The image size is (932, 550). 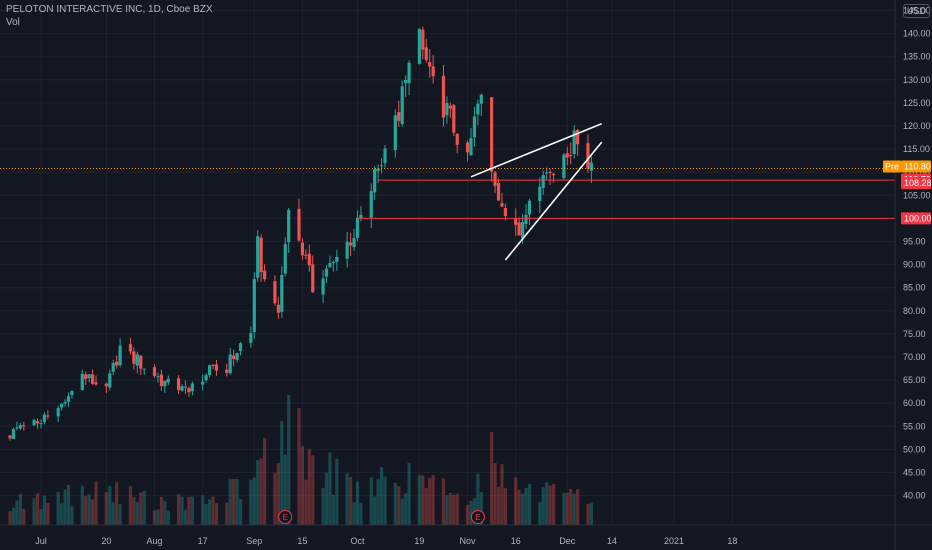 I want to click on pre-market-tag: Pre 110.80, so click(x=907, y=166).